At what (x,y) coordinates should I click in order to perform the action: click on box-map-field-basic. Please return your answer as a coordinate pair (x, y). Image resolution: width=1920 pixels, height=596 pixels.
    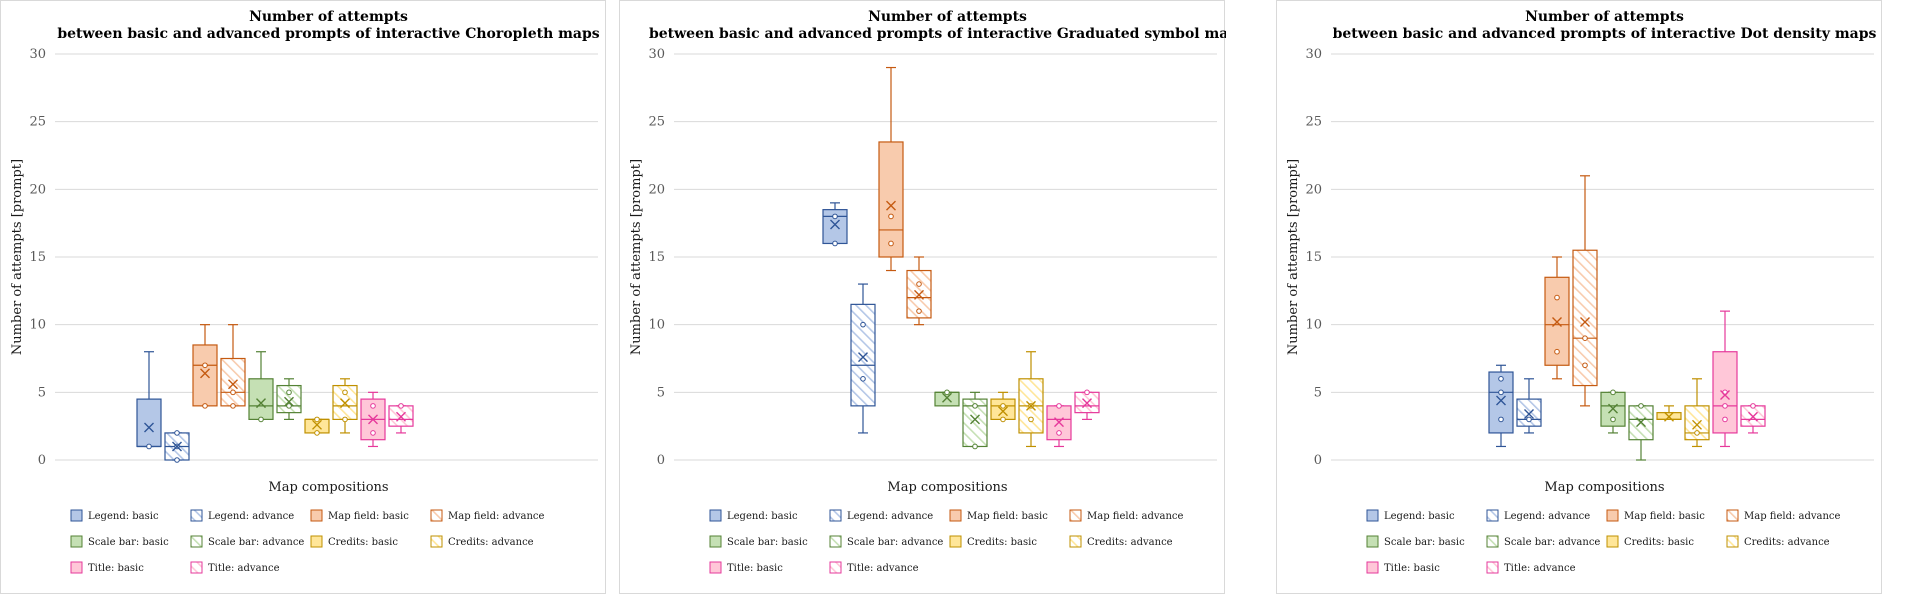
    Looking at the image, I should click on (1557, 318).